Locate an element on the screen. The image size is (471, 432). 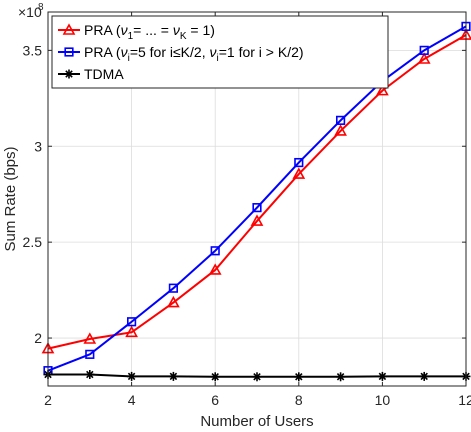
legend-entry: TDMA is located at coordinates (91, 74).